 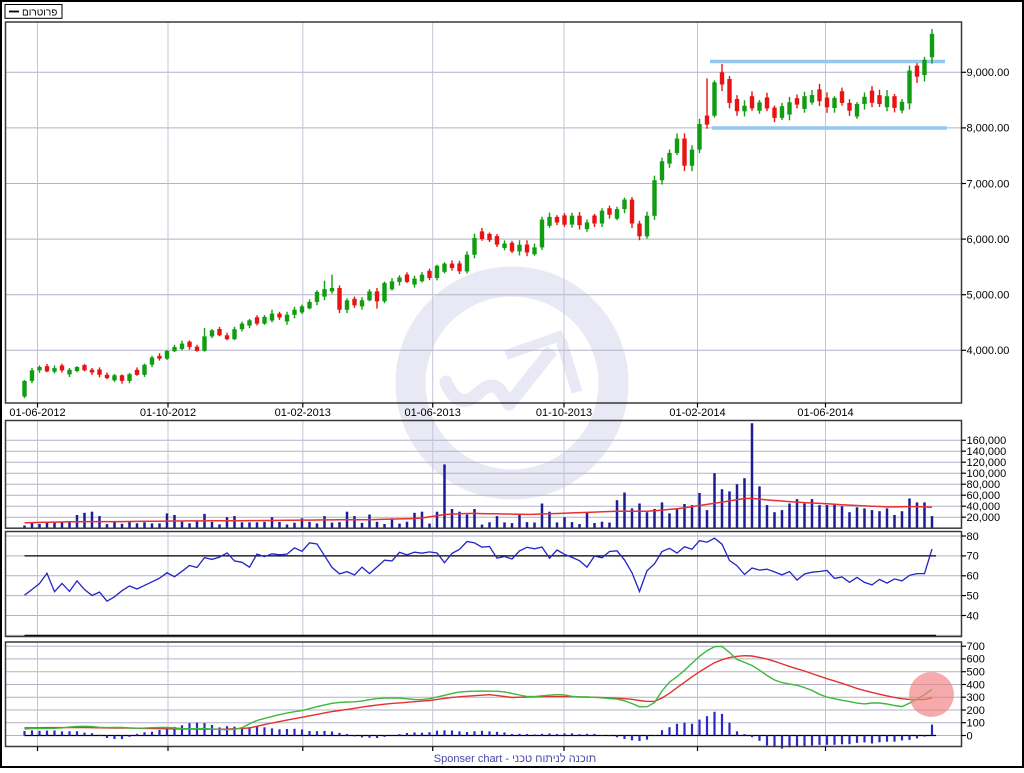 What do you see at coordinates (984, 496) in the screenshot?
I see `svg-text: 60,000` at bounding box center [984, 496].